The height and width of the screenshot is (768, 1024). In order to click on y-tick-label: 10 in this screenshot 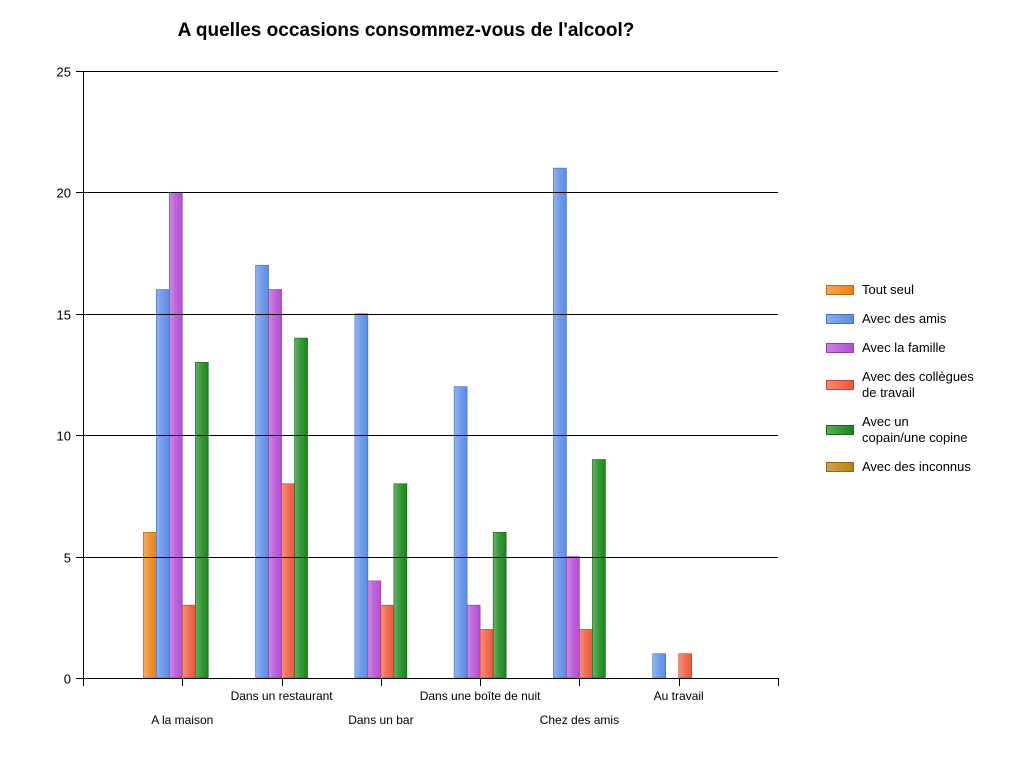, I will do `click(64, 436)`.